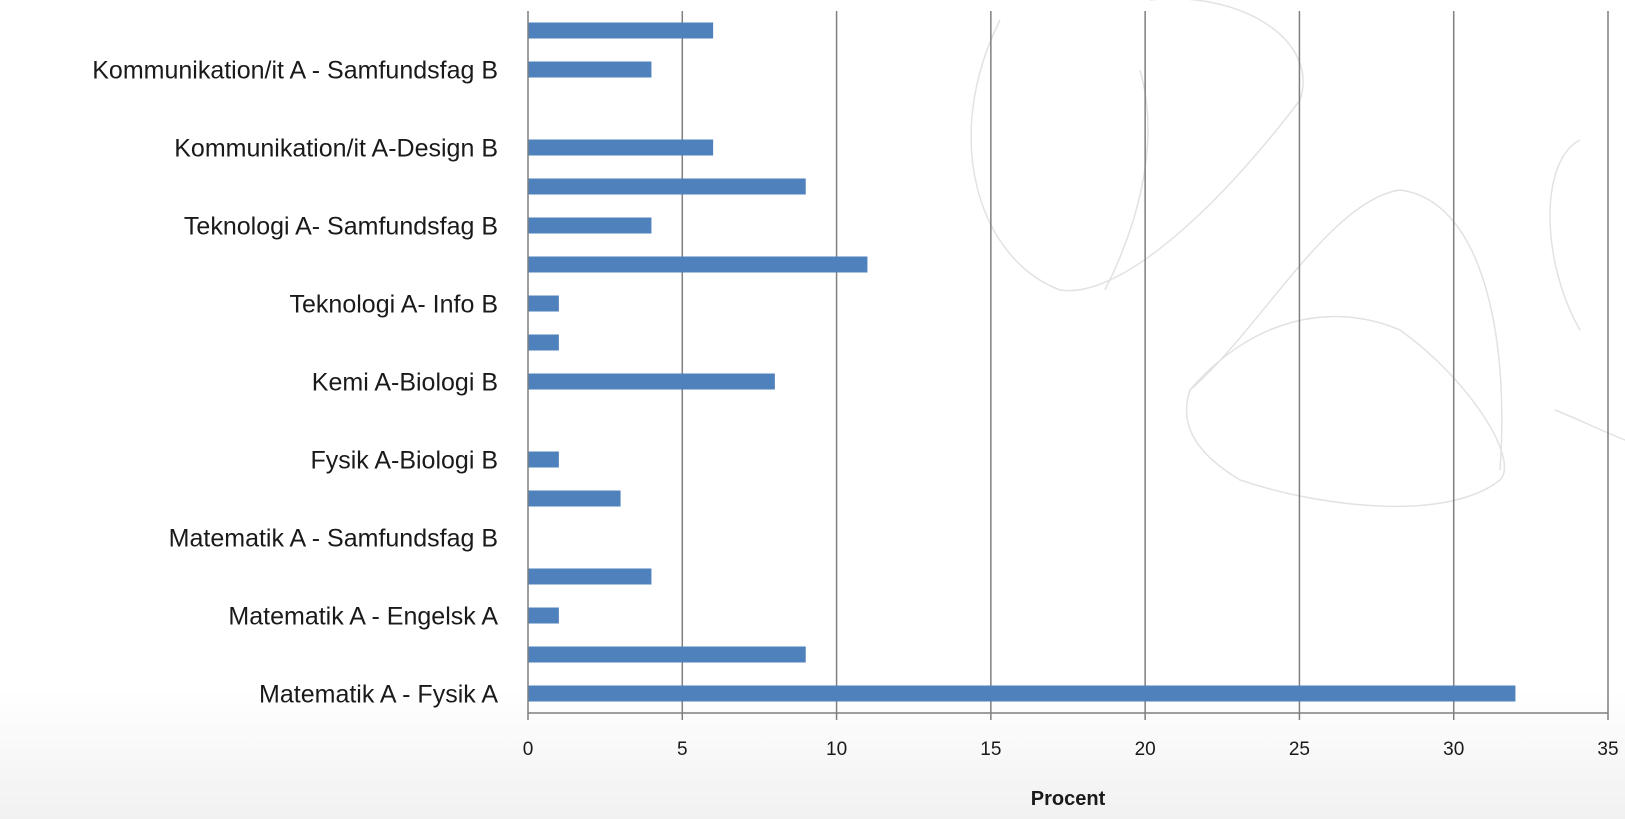 The height and width of the screenshot is (819, 1625). Describe the element at coordinates (404, 461) in the screenshot. I see `category-label: Fysik A-Biologi B` at that location.